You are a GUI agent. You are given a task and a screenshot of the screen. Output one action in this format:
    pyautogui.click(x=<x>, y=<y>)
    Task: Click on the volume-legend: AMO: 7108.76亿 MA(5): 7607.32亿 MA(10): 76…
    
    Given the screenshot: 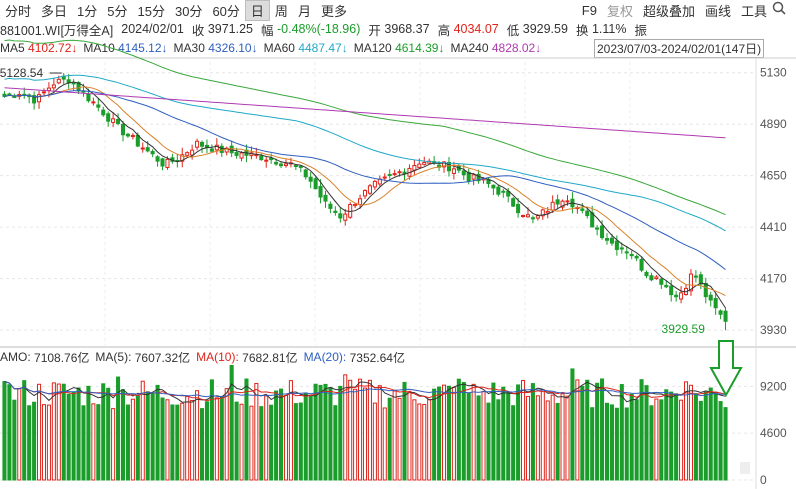 What is the action you would take?
    pyautogui.click(x=202, y=357)
    